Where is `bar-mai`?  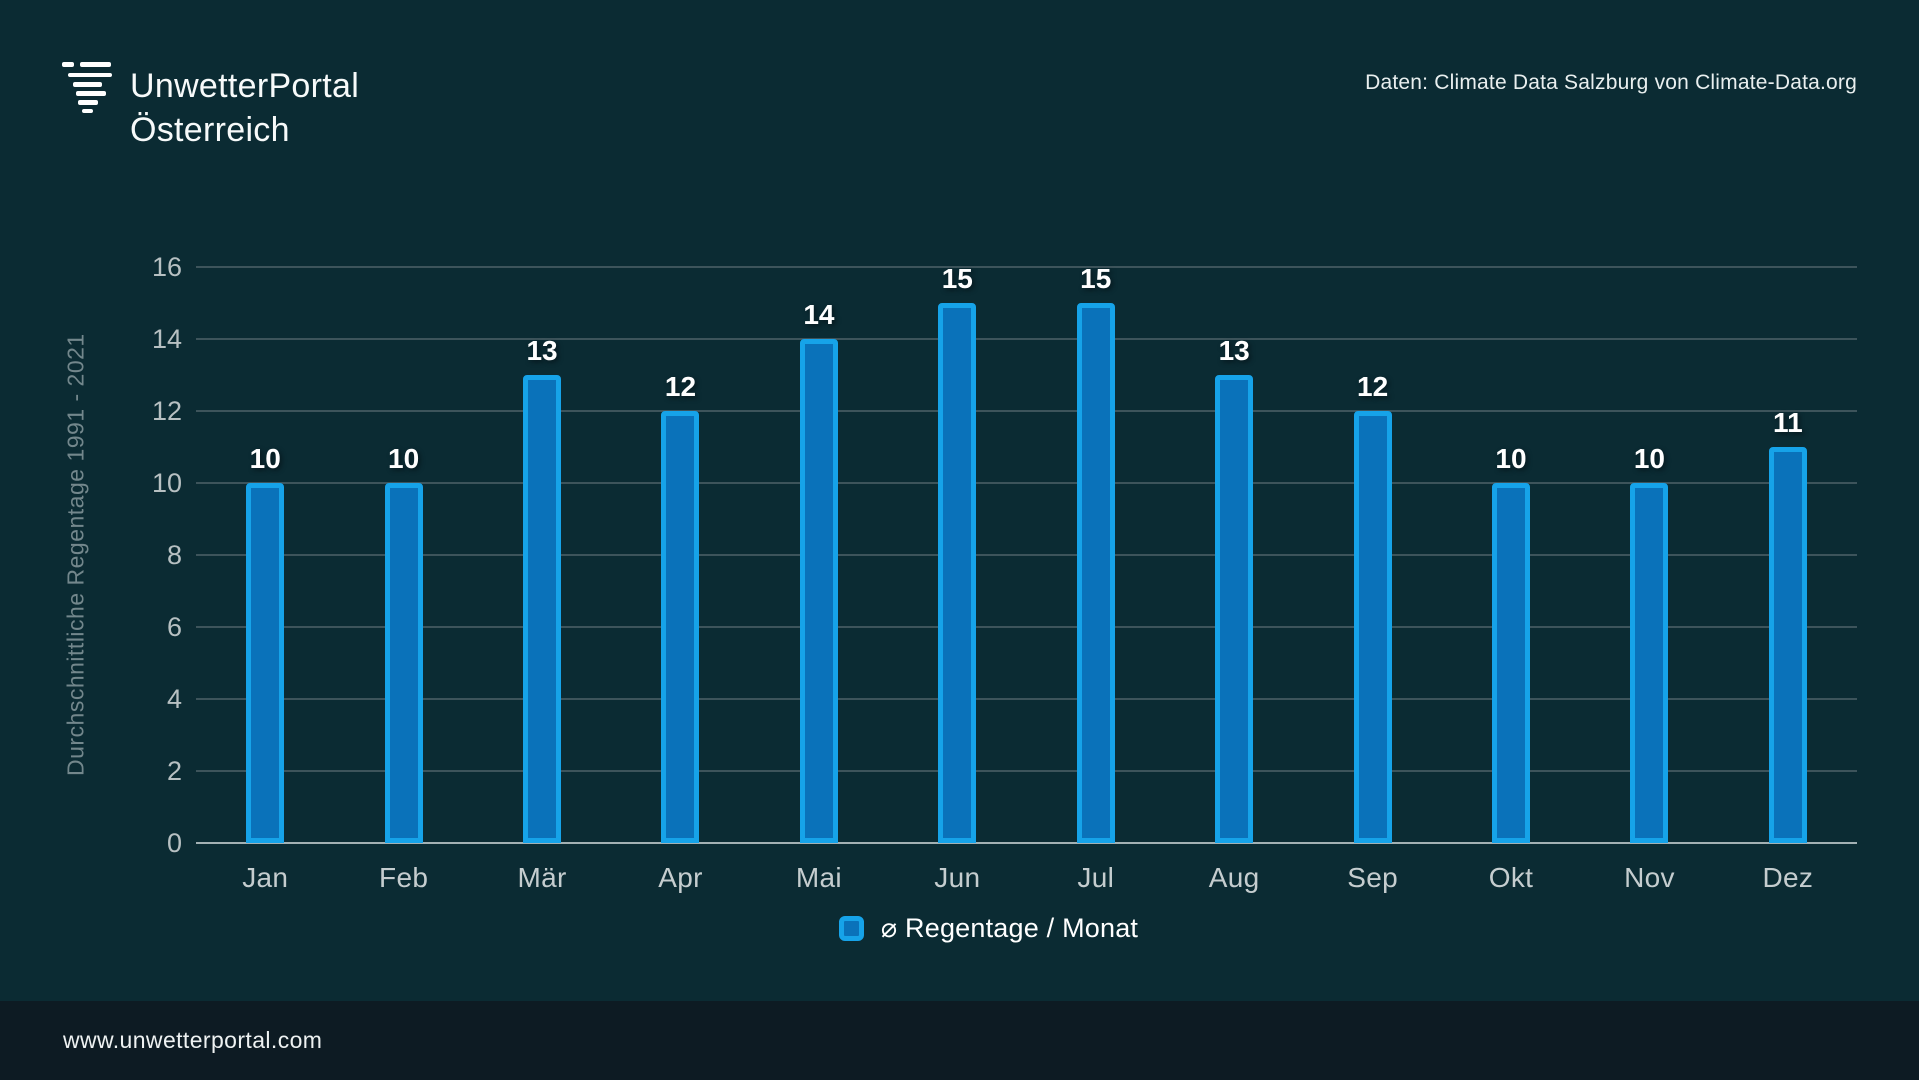 bar-mai is located at coordinates (818, 591).